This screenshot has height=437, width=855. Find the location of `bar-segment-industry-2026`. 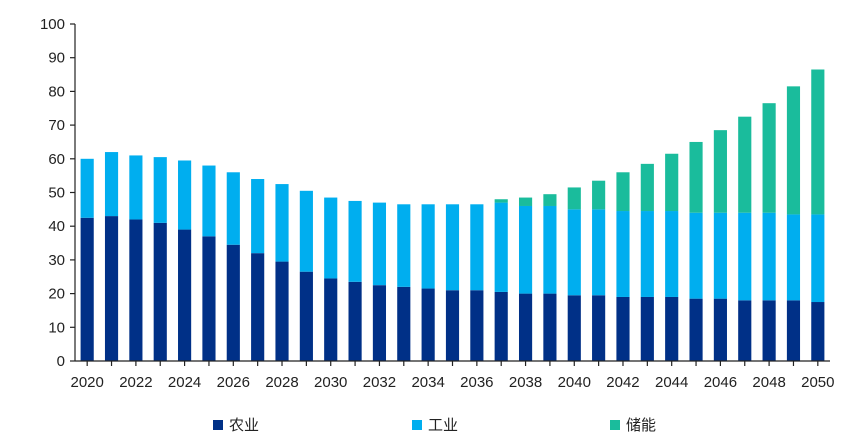

bar-segment-industry-2026 is located at coordinates (233, 208).